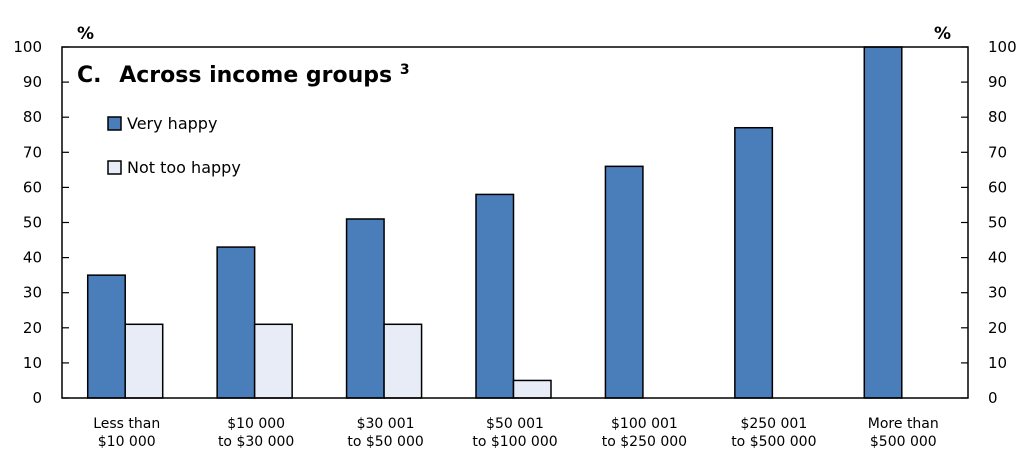 This screenshot has height=467, width=1024. I want to click on title-footnote: 3, so click(405, 70).